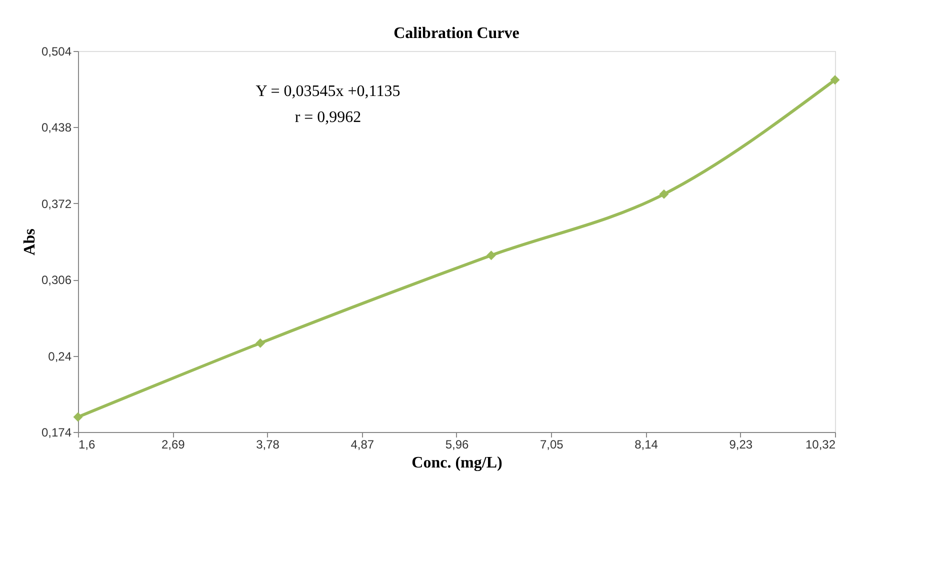 This screenshot has height=566, width=930. Describe the element at coordinates (457, 463) in the screenshot. I see `x-axis-title: Conc. (mg/L)` at that location.